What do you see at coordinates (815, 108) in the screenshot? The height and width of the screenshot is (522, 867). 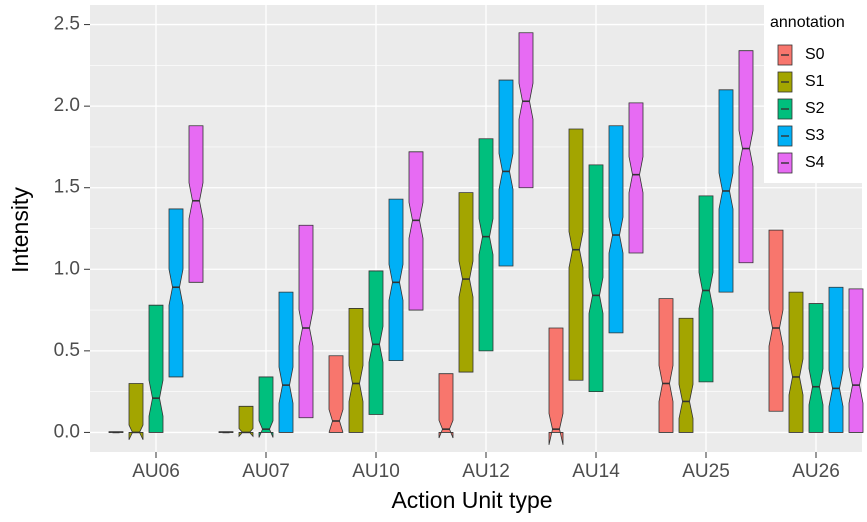 I see `legend-label: S2` at bounding box center [815, 108].